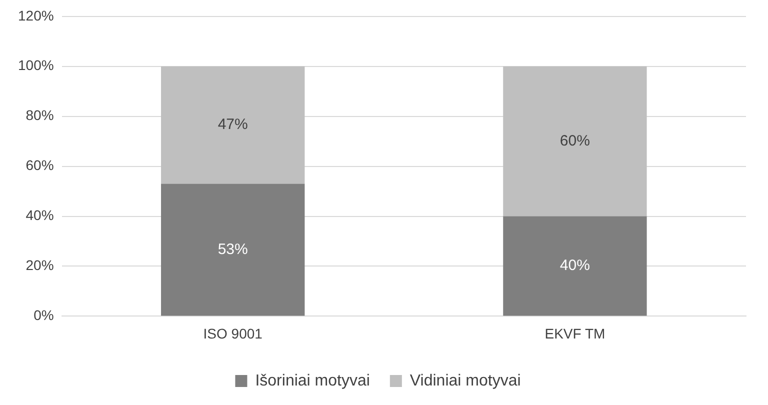 Image resolution: width=768 pixels, height=405 pixels. What do you see at coordinates (465, 381) in the screenshot?
I see `legend-label: Vidiniai motyvai` at bounding box center [465, 381].